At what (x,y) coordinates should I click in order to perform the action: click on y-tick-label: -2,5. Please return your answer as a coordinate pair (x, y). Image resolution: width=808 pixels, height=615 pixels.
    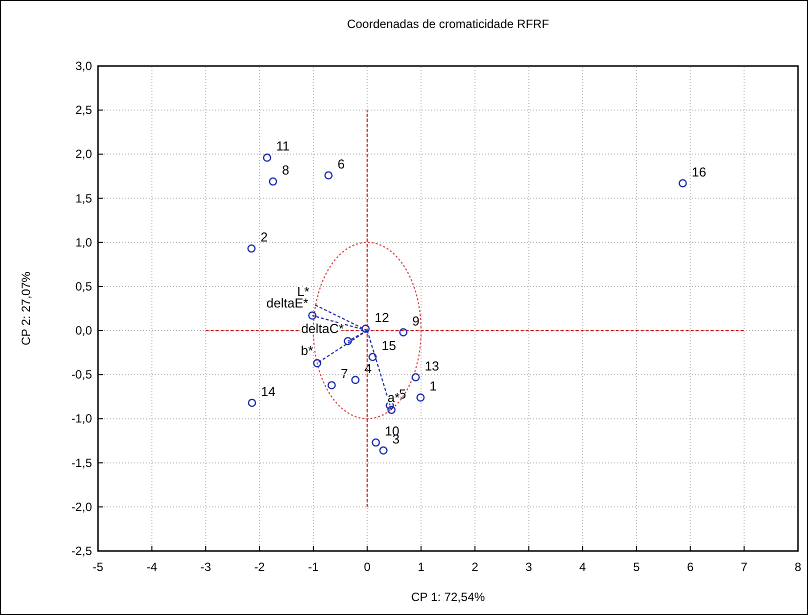
    Looking at the image, I should click on (81, 551).